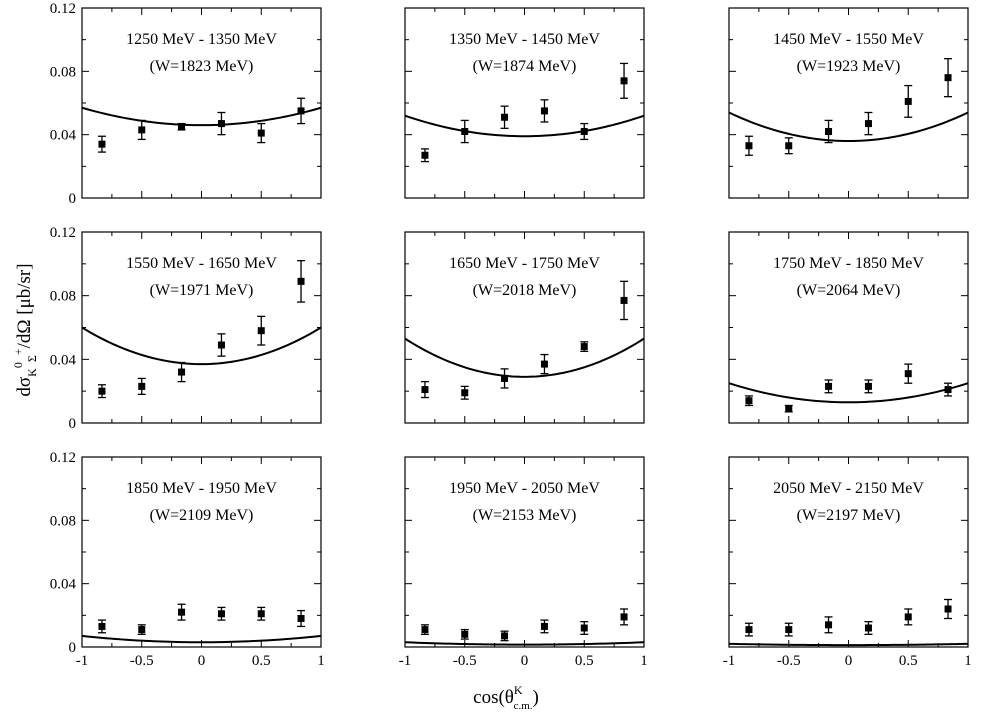 This screenshot has width=1002, height=721. What do you see at coordinates (201, 488) in the screenshot?
I see `panel-title: 1850 MeV - 1950 MeV` at bounding box center [201, 488].